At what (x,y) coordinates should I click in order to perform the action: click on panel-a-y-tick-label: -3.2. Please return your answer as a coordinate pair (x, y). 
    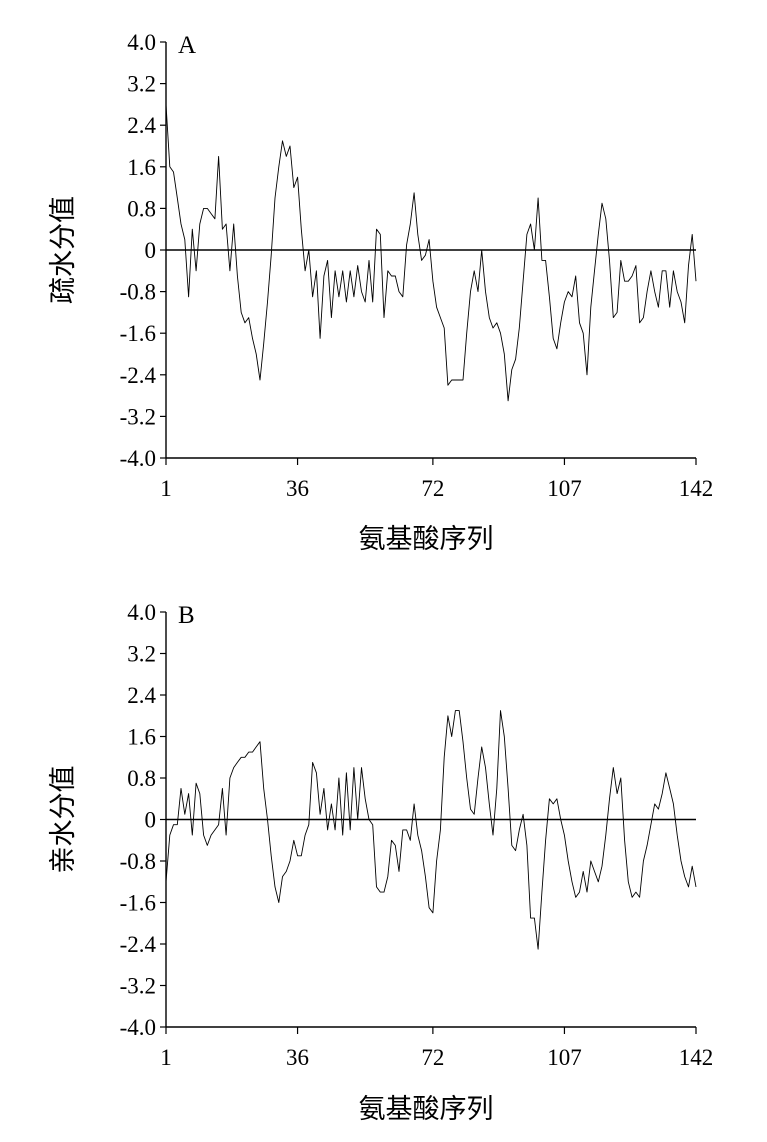
    Looking at the image, I should click on (138, 416).